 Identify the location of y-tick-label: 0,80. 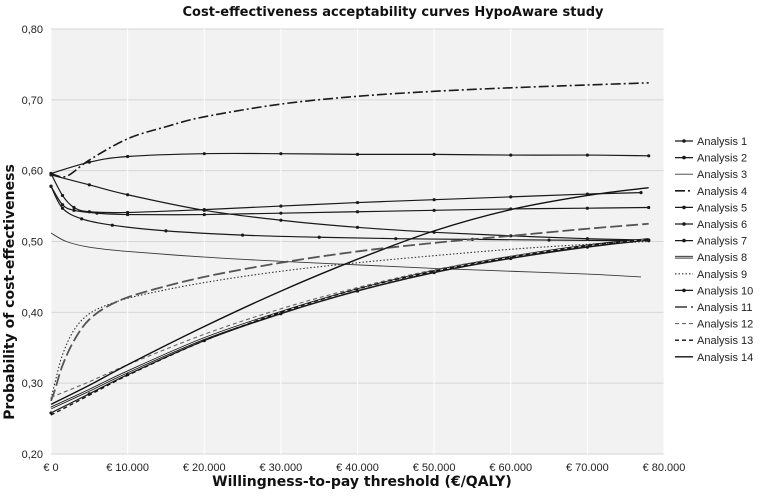
(32, 30).